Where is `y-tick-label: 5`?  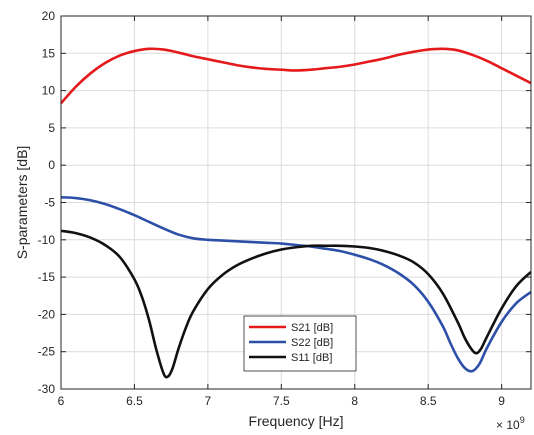 y-tick-label: 5 is located at coordinates (51, 128).